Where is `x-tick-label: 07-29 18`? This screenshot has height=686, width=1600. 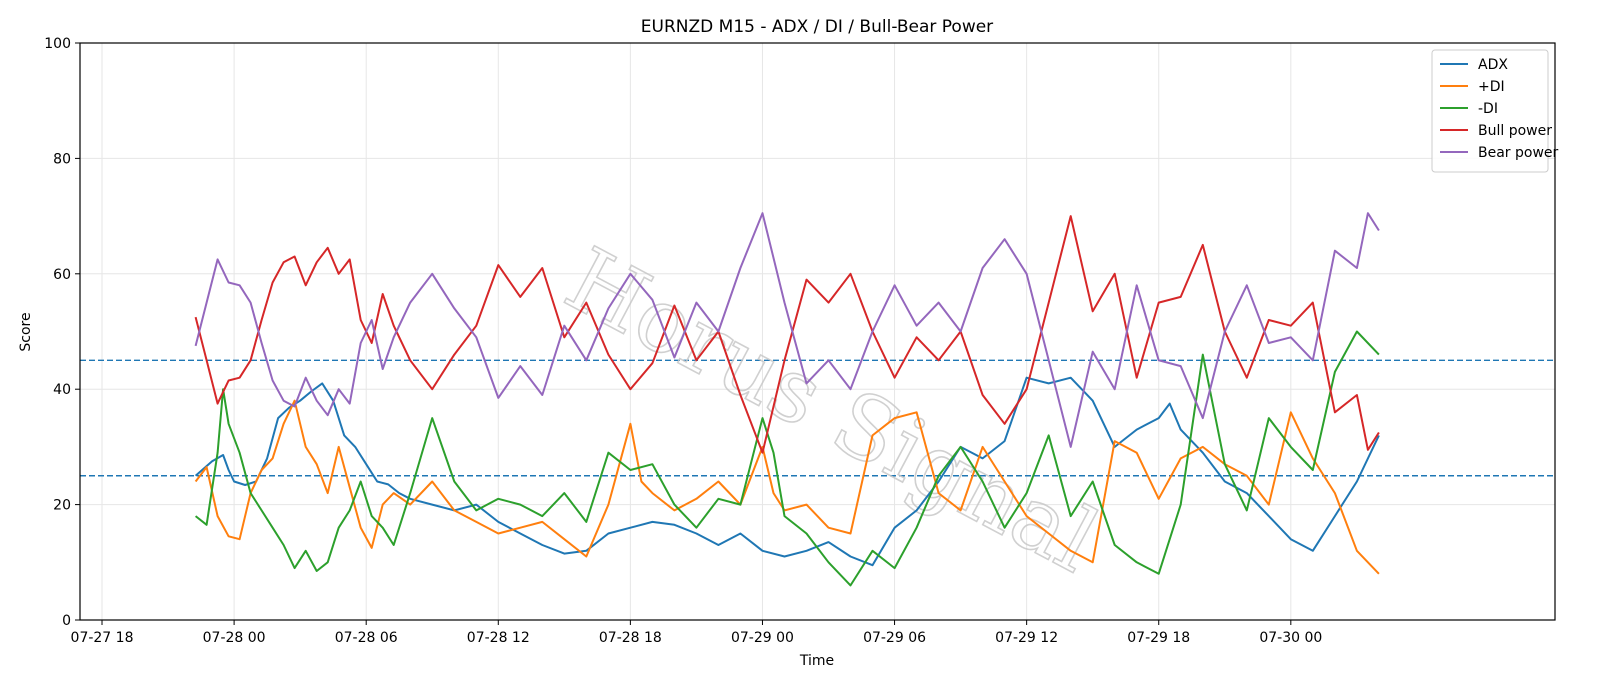
x-tick-label: 07-29 18 is located at coordinates (1158, 638).